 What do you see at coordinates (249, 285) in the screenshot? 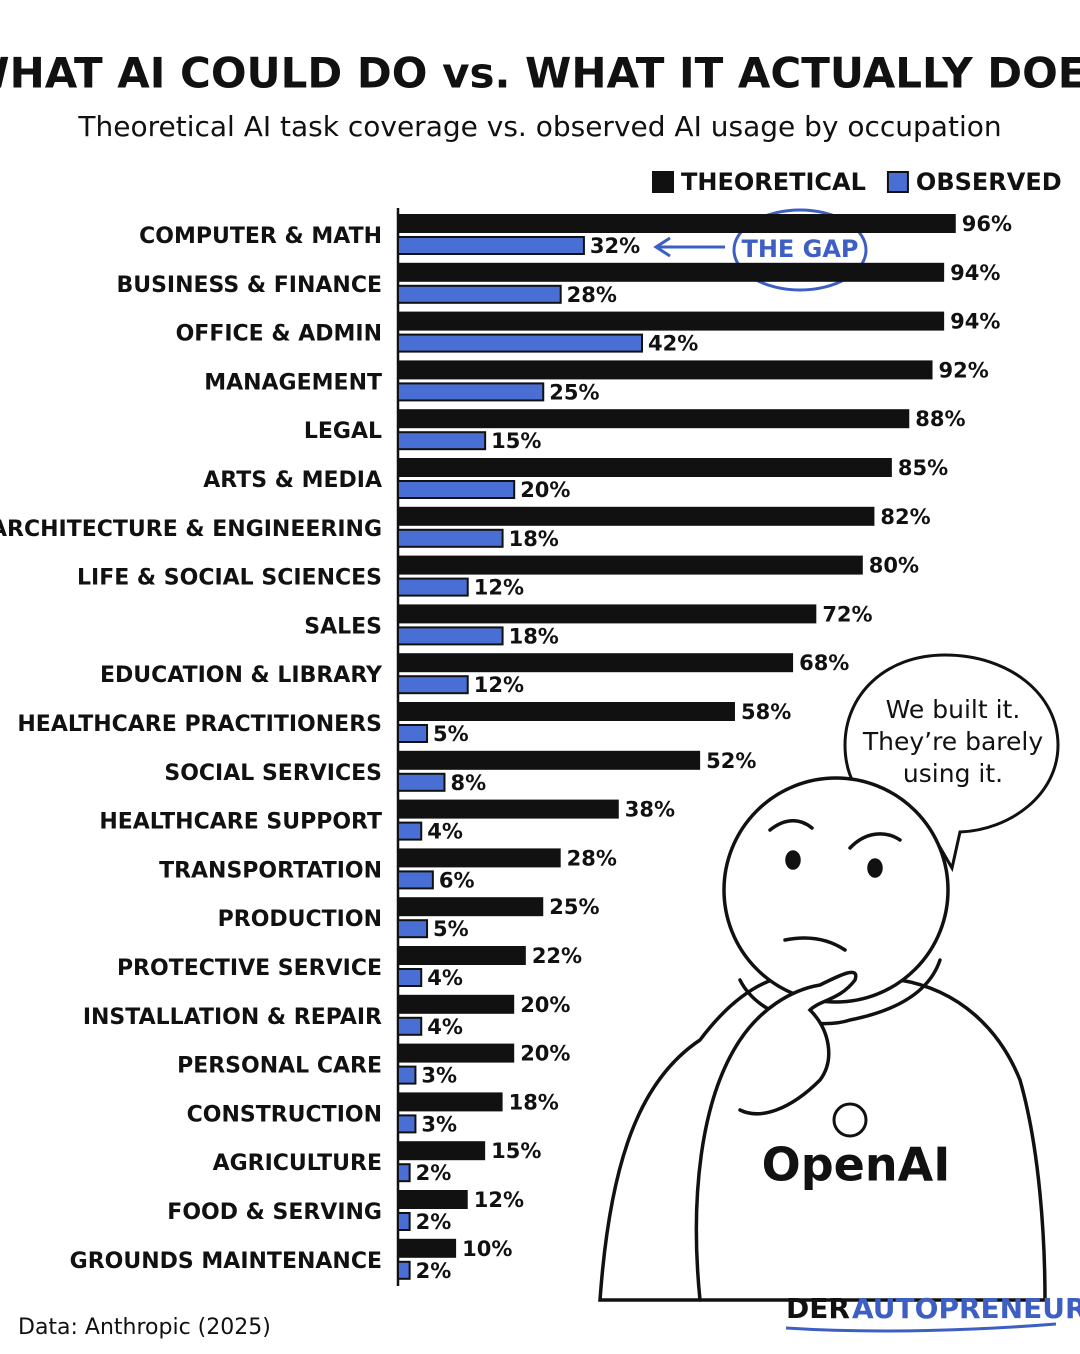
I see `y-tick-label: BUSINESS & FINANCE` at bounding box center [249, 285].